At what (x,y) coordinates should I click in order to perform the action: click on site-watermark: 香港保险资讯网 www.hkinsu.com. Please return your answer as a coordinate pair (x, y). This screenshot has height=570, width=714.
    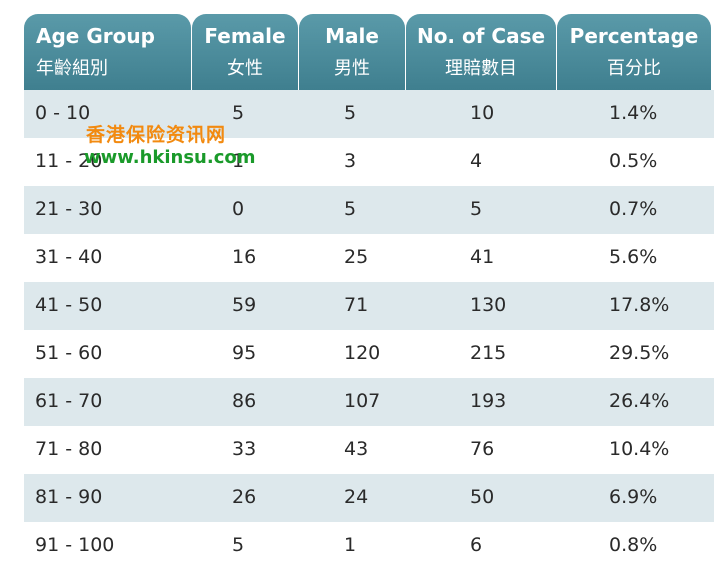
    Looking at the image, I should click on (170, 144).